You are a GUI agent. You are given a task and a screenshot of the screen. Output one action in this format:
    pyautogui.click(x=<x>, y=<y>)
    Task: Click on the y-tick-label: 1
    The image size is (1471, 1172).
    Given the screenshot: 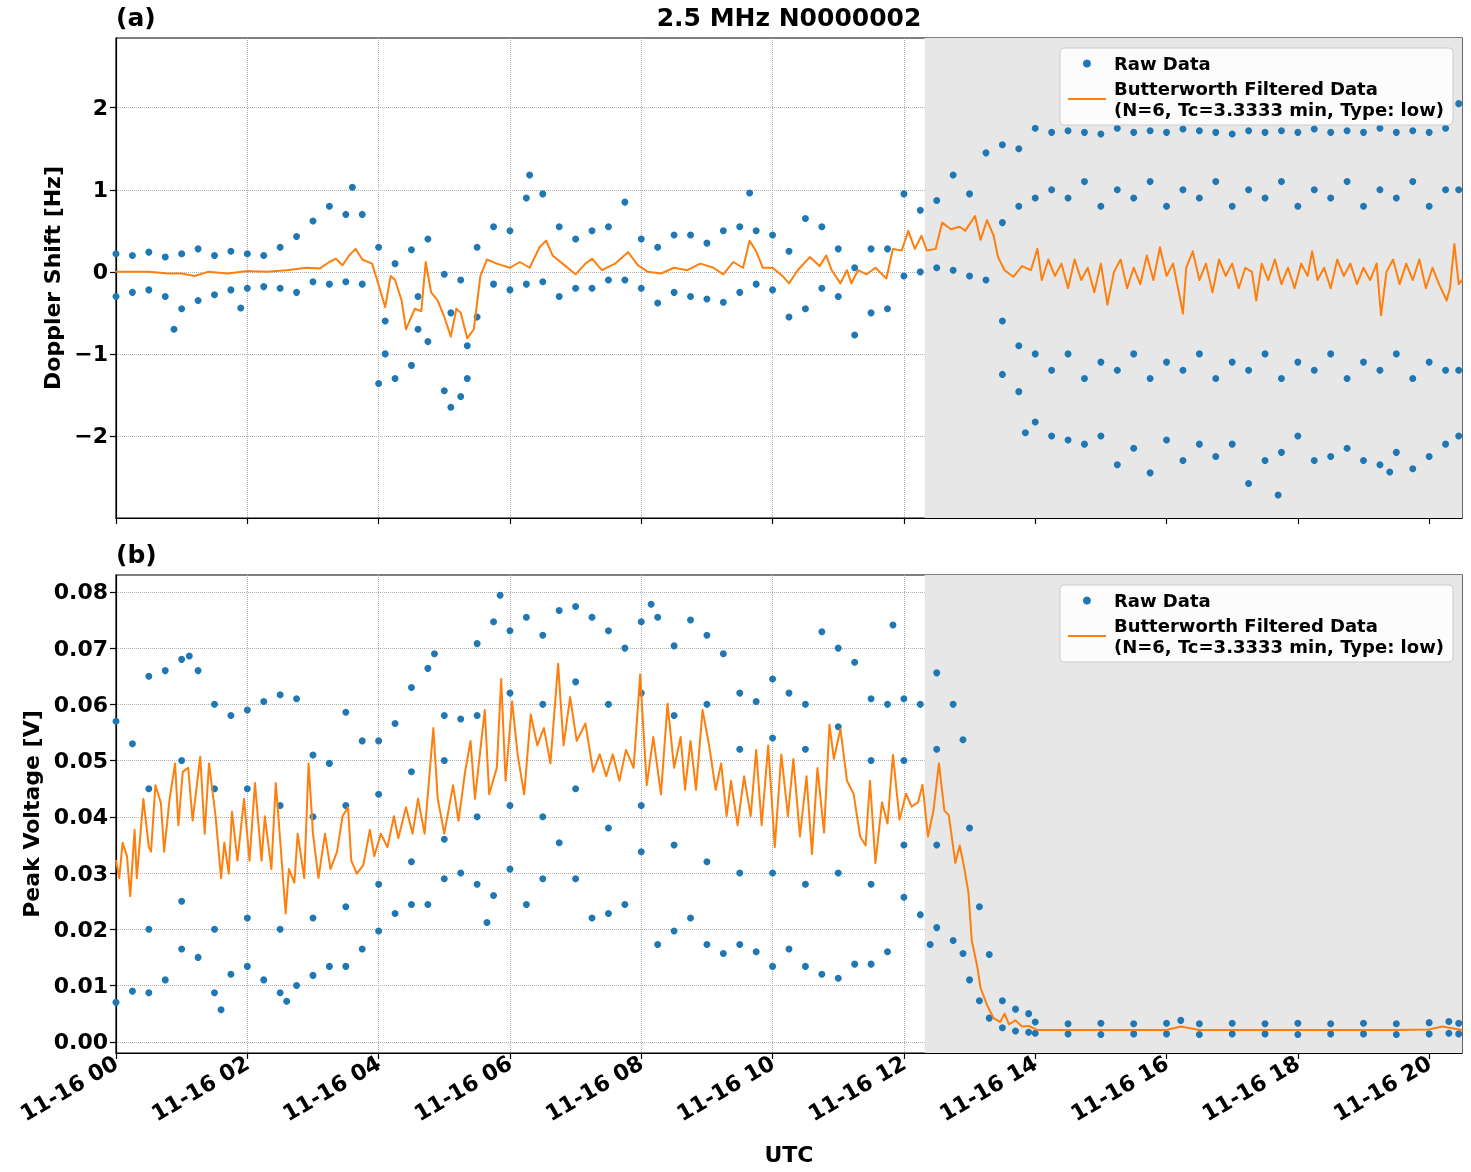 What is the action you would take?
    pyautogui.click(x=100, y=190)
    